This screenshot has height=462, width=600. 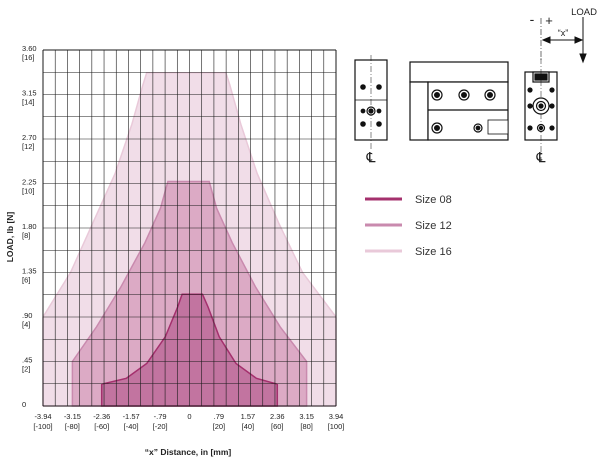 I want to click on x-tick-label: 3.15, so click(x=306, y=416).